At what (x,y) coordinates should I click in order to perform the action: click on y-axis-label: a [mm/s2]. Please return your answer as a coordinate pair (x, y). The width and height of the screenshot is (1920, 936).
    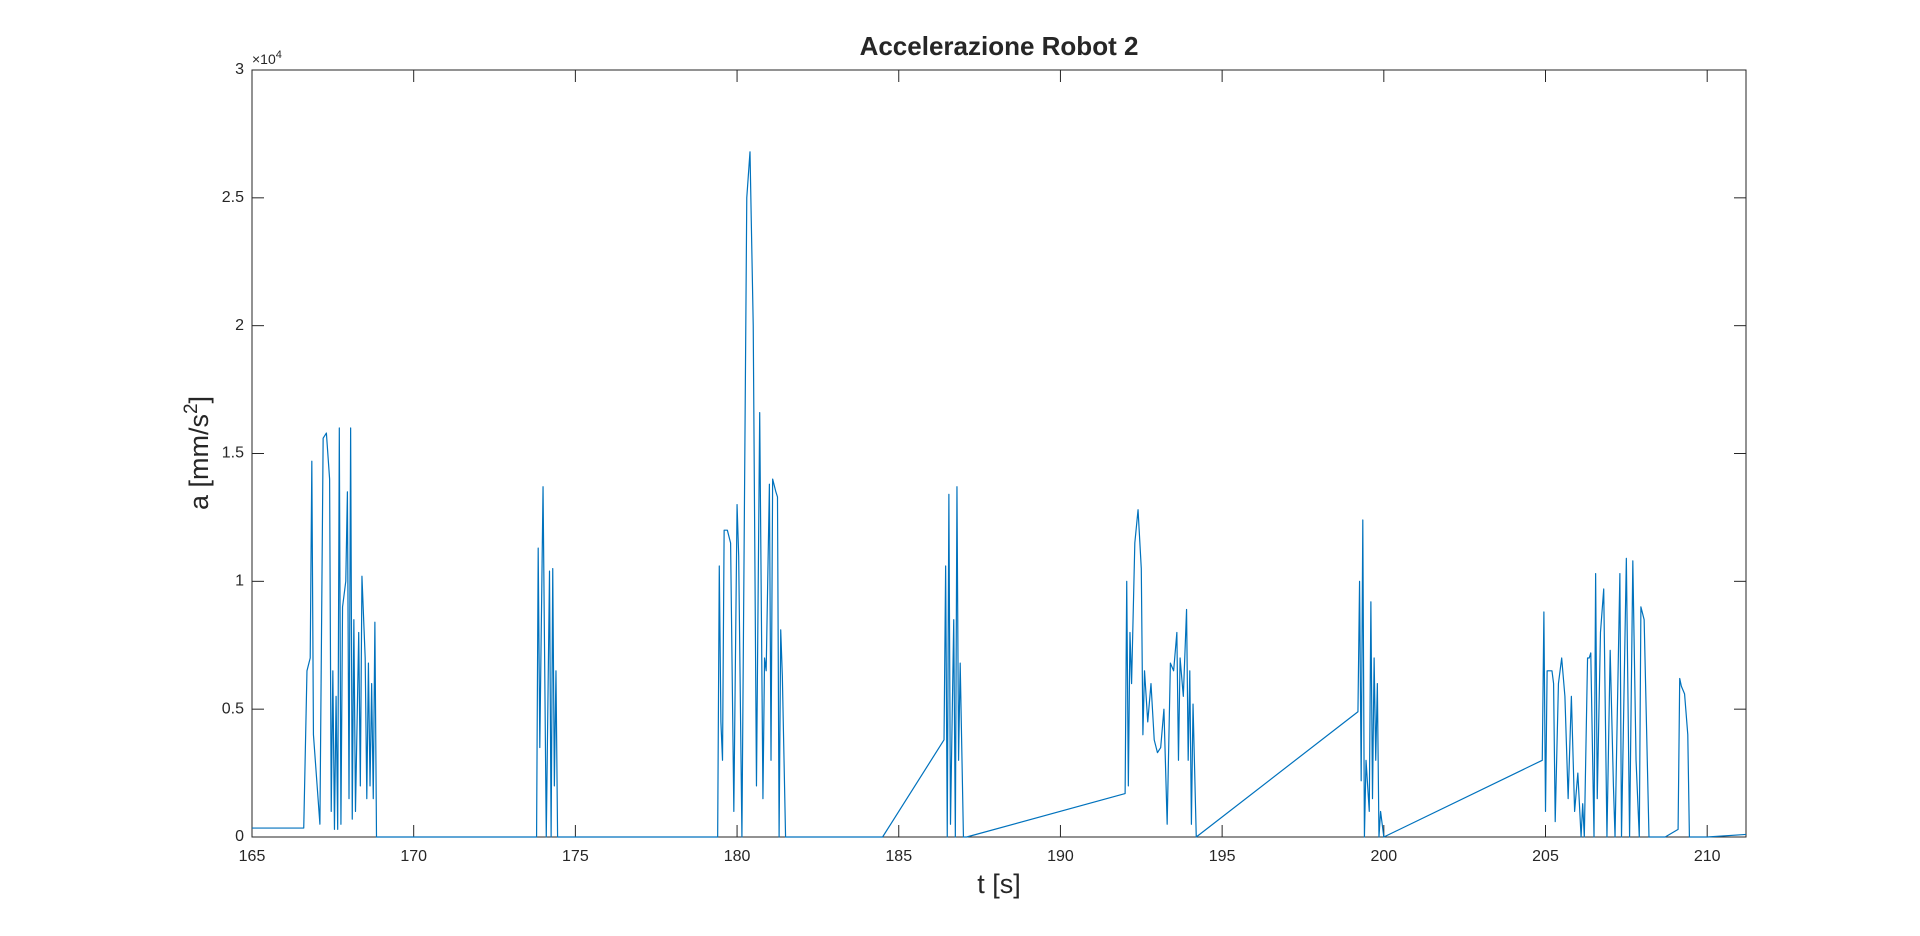
    Looking at the image, I should click on (197, 453).